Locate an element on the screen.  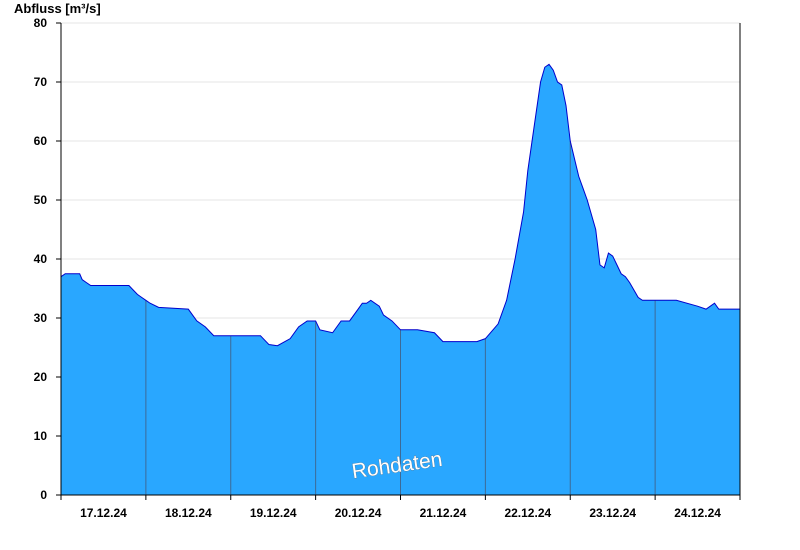
x-tick-label: 20.12.24 is located at coordinates (358, 513).